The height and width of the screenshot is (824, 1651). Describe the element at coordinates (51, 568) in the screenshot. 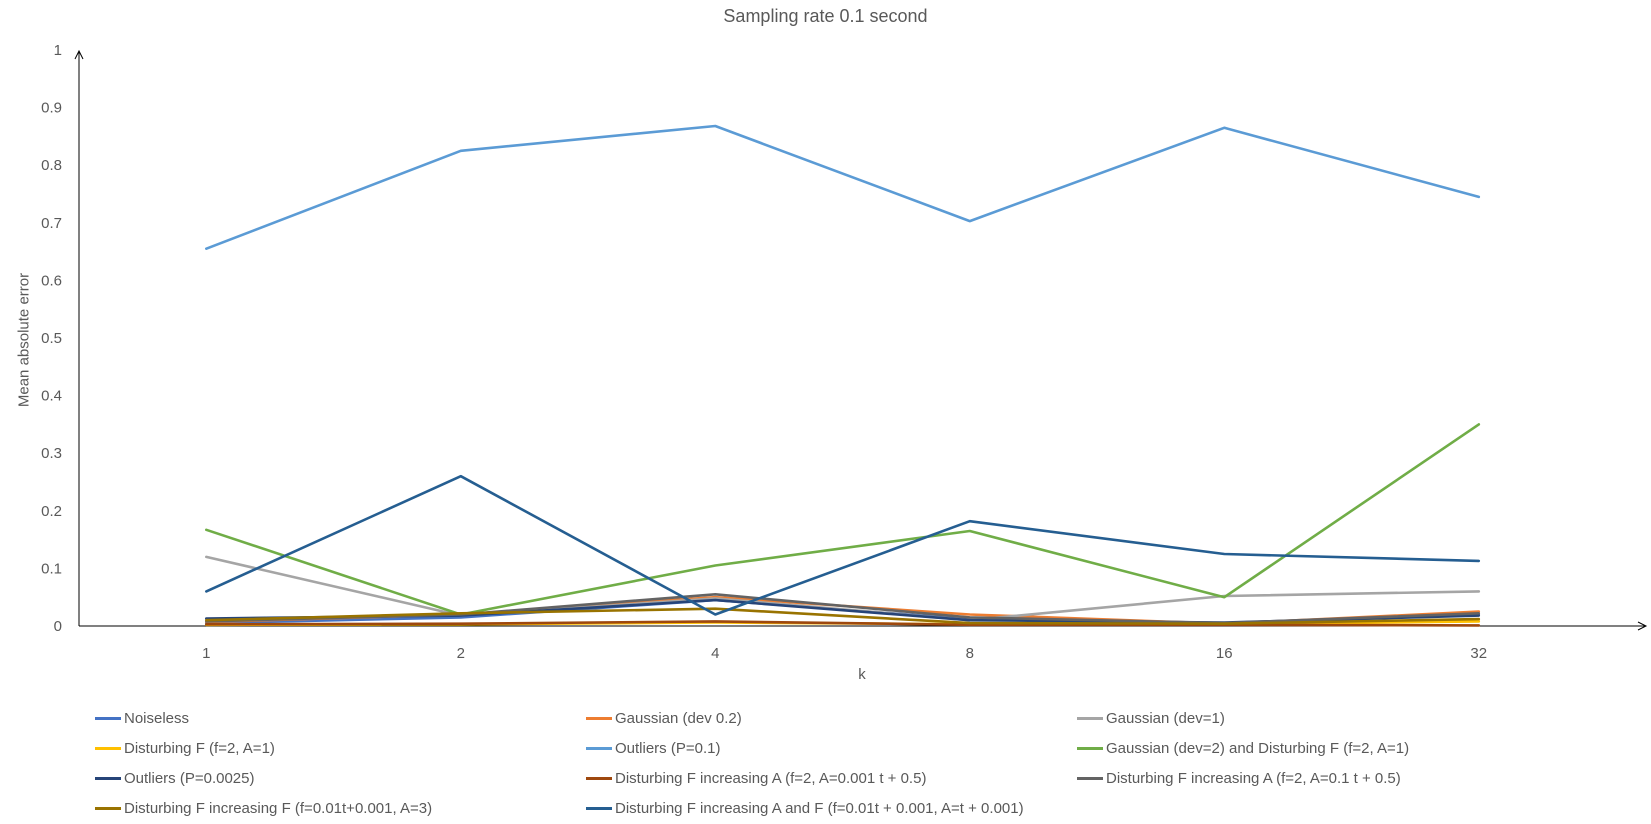

I see `y-tick-label: 0.1` at that location.